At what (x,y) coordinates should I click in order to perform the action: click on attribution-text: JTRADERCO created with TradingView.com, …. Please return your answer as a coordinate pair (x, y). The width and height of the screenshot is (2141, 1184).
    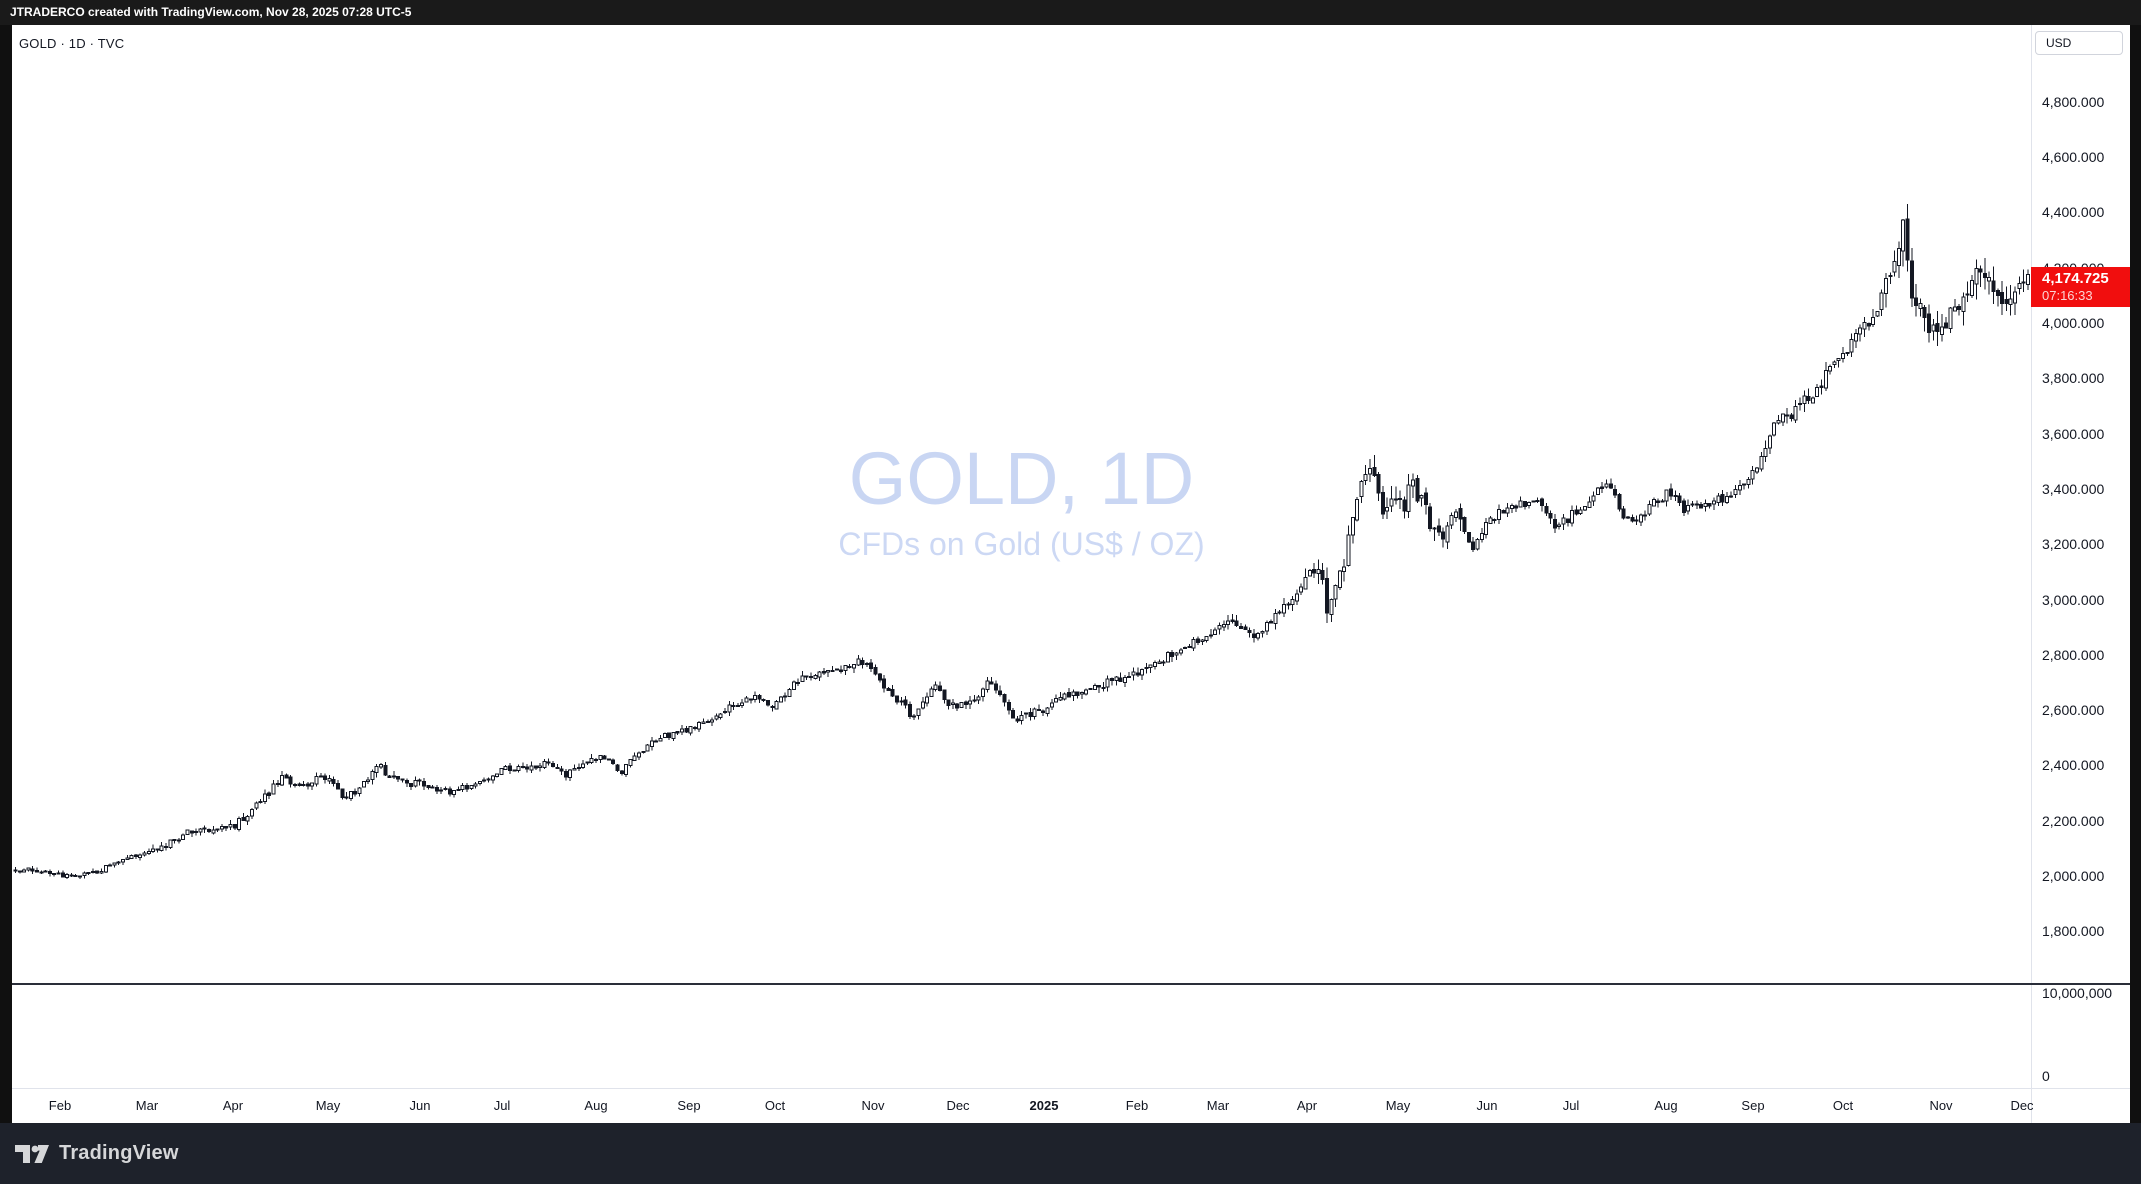
    Looking at the image, I should click on (211, 12).